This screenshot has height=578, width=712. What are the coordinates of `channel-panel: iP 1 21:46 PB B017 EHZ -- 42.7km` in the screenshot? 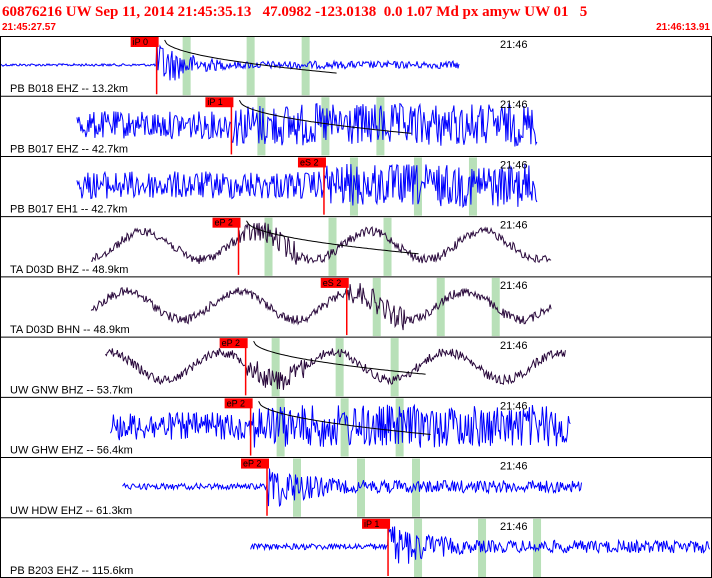 It's located at (356, 125).